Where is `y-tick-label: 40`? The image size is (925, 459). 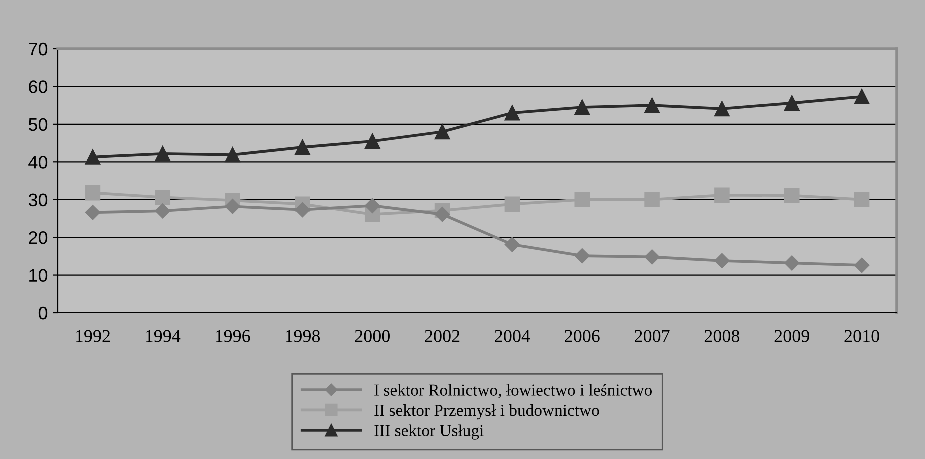 y-tick-label: 40 is located at coordinates (38, 162).